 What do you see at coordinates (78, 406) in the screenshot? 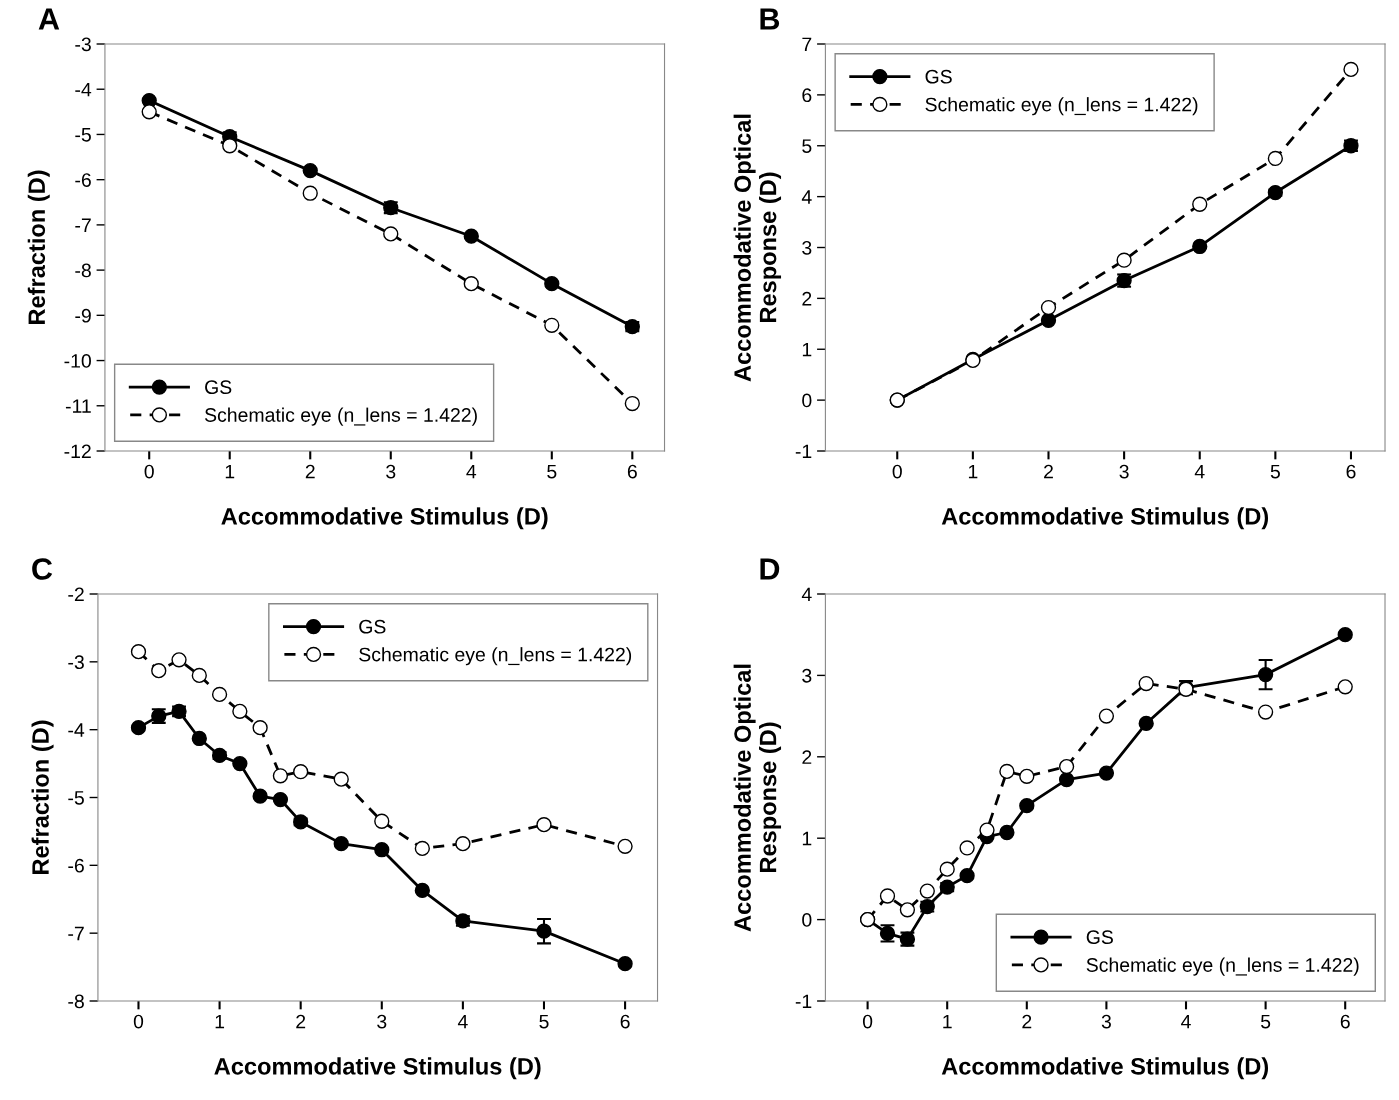
I see `y-tick-label: -11` at bounding box center [78, 406].